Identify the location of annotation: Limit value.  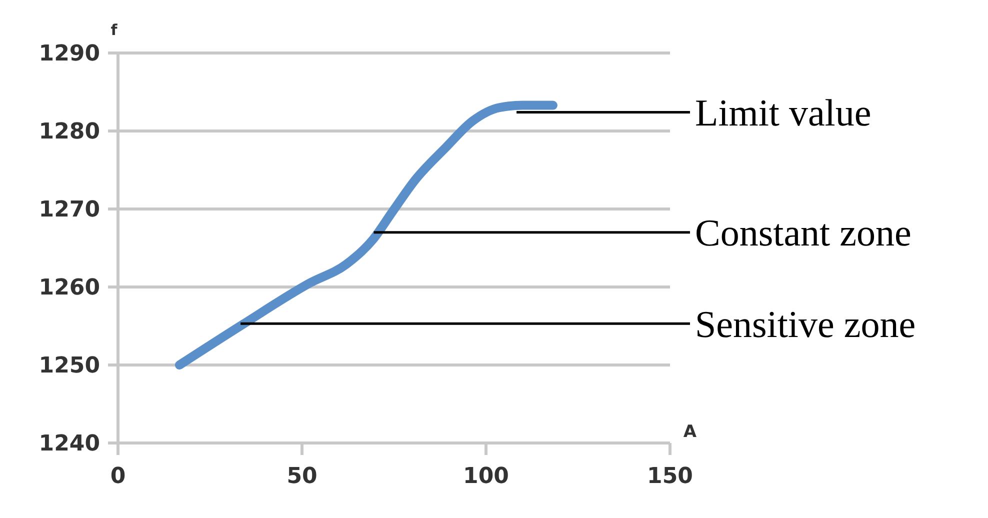
(783, 113).